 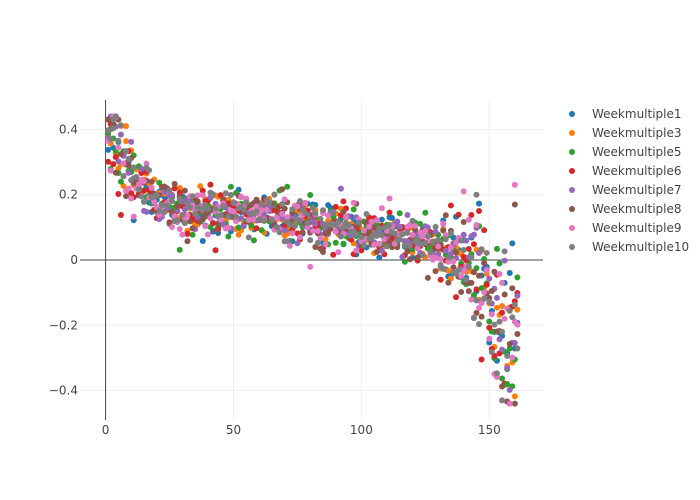 What do you see at coordinates (625, 133) in the screenshot?
I see `legend-item-weekmultiple3: Weekmultiple3` at bounding box center [625, 133].